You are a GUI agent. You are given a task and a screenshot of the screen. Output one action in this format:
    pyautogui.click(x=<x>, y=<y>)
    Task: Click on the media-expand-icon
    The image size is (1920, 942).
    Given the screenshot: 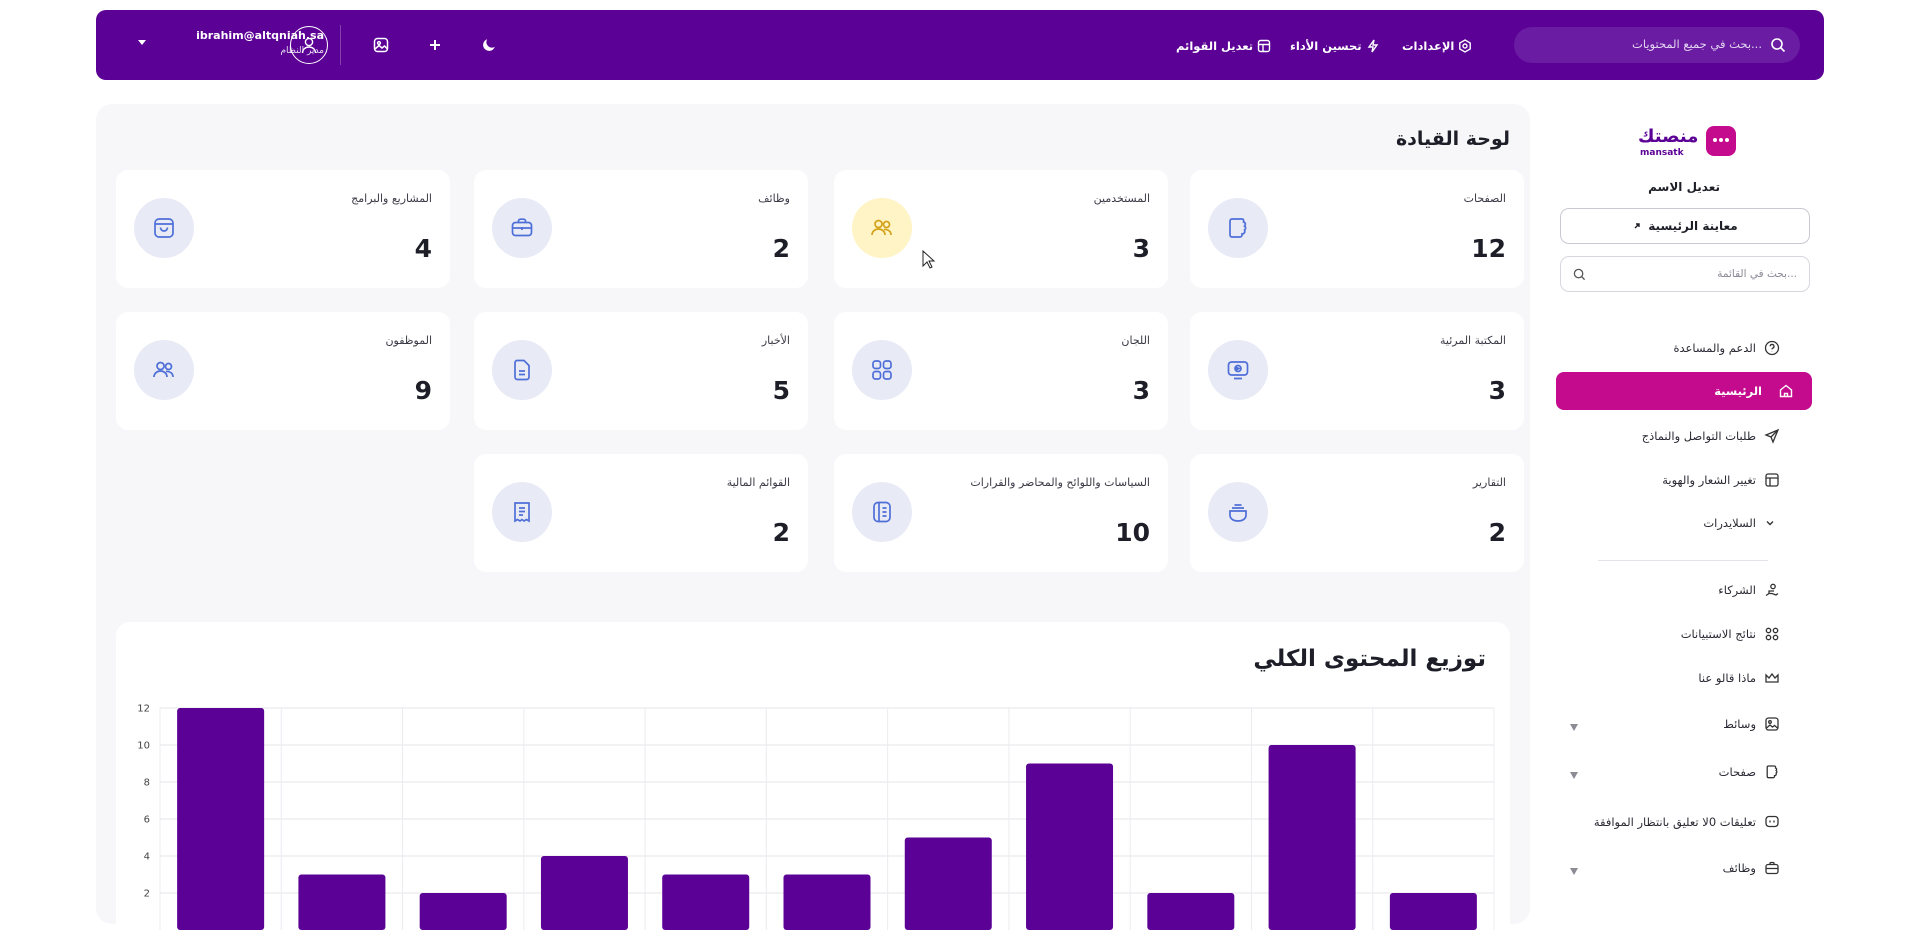 What is the action you would take?
    pyautogui.click(x=1574, y=727)
    